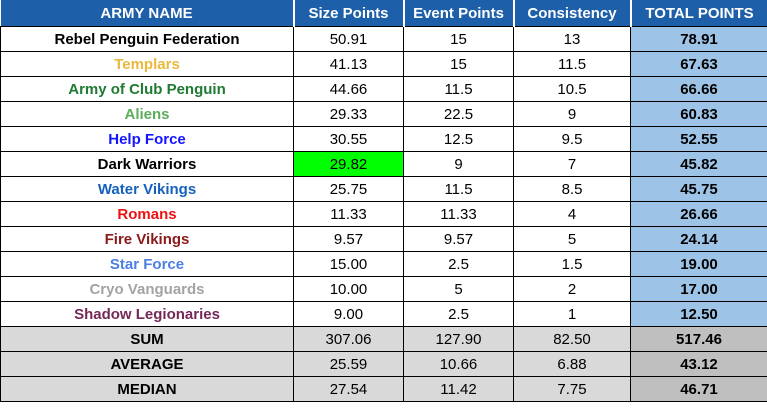  Describe the element at coordinates (698, 13) in the screenshot. I see `header-total-points: TOTAL POINTS` at that location.